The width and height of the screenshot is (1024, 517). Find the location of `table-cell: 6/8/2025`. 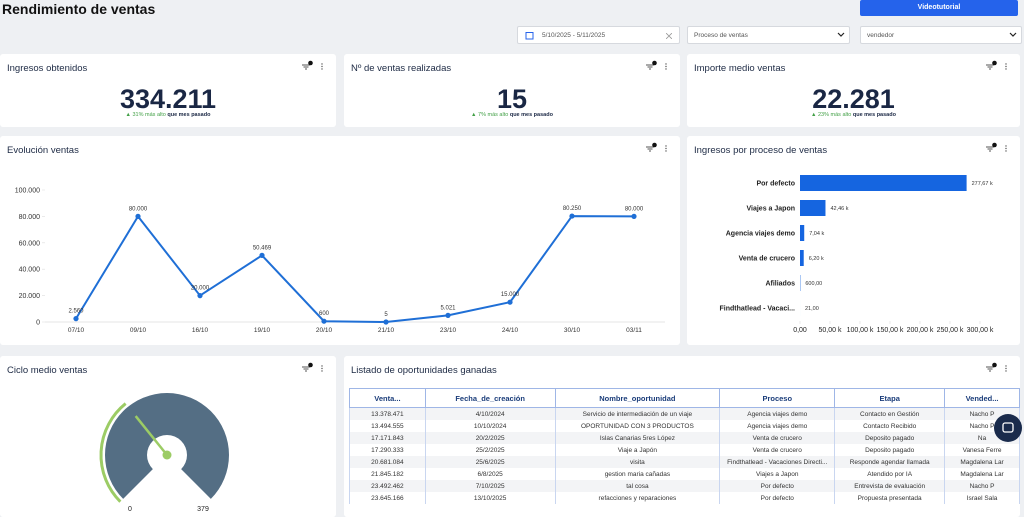

table-cell: 6/8/2025 is located at coordinates (490, 474).